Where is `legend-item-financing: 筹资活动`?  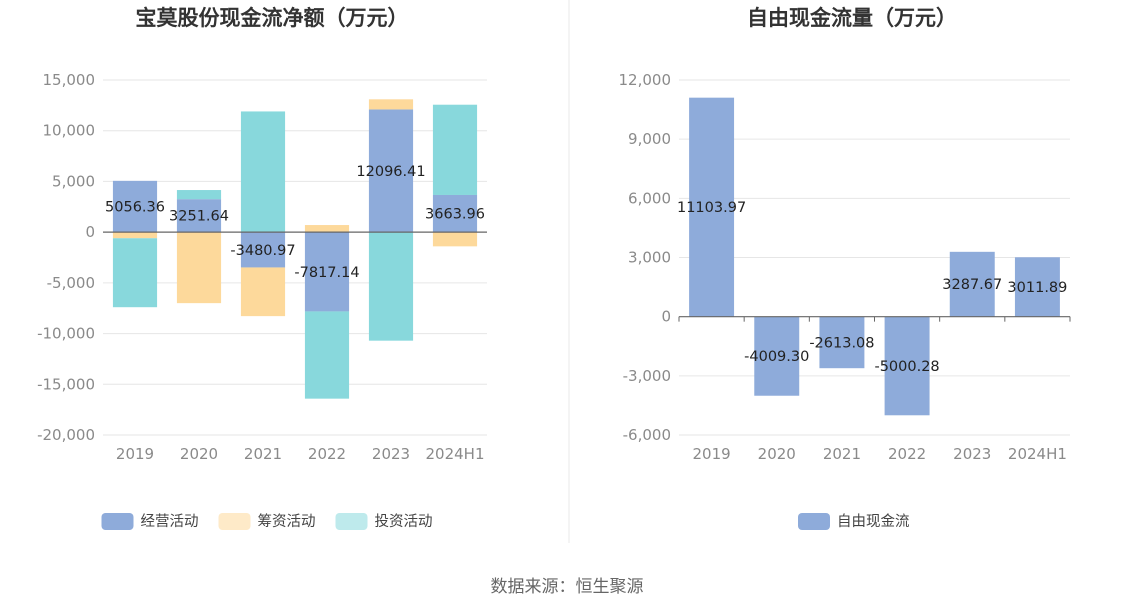 legend-item-financing: 筹资活动 is located at coordinates (267, 521).